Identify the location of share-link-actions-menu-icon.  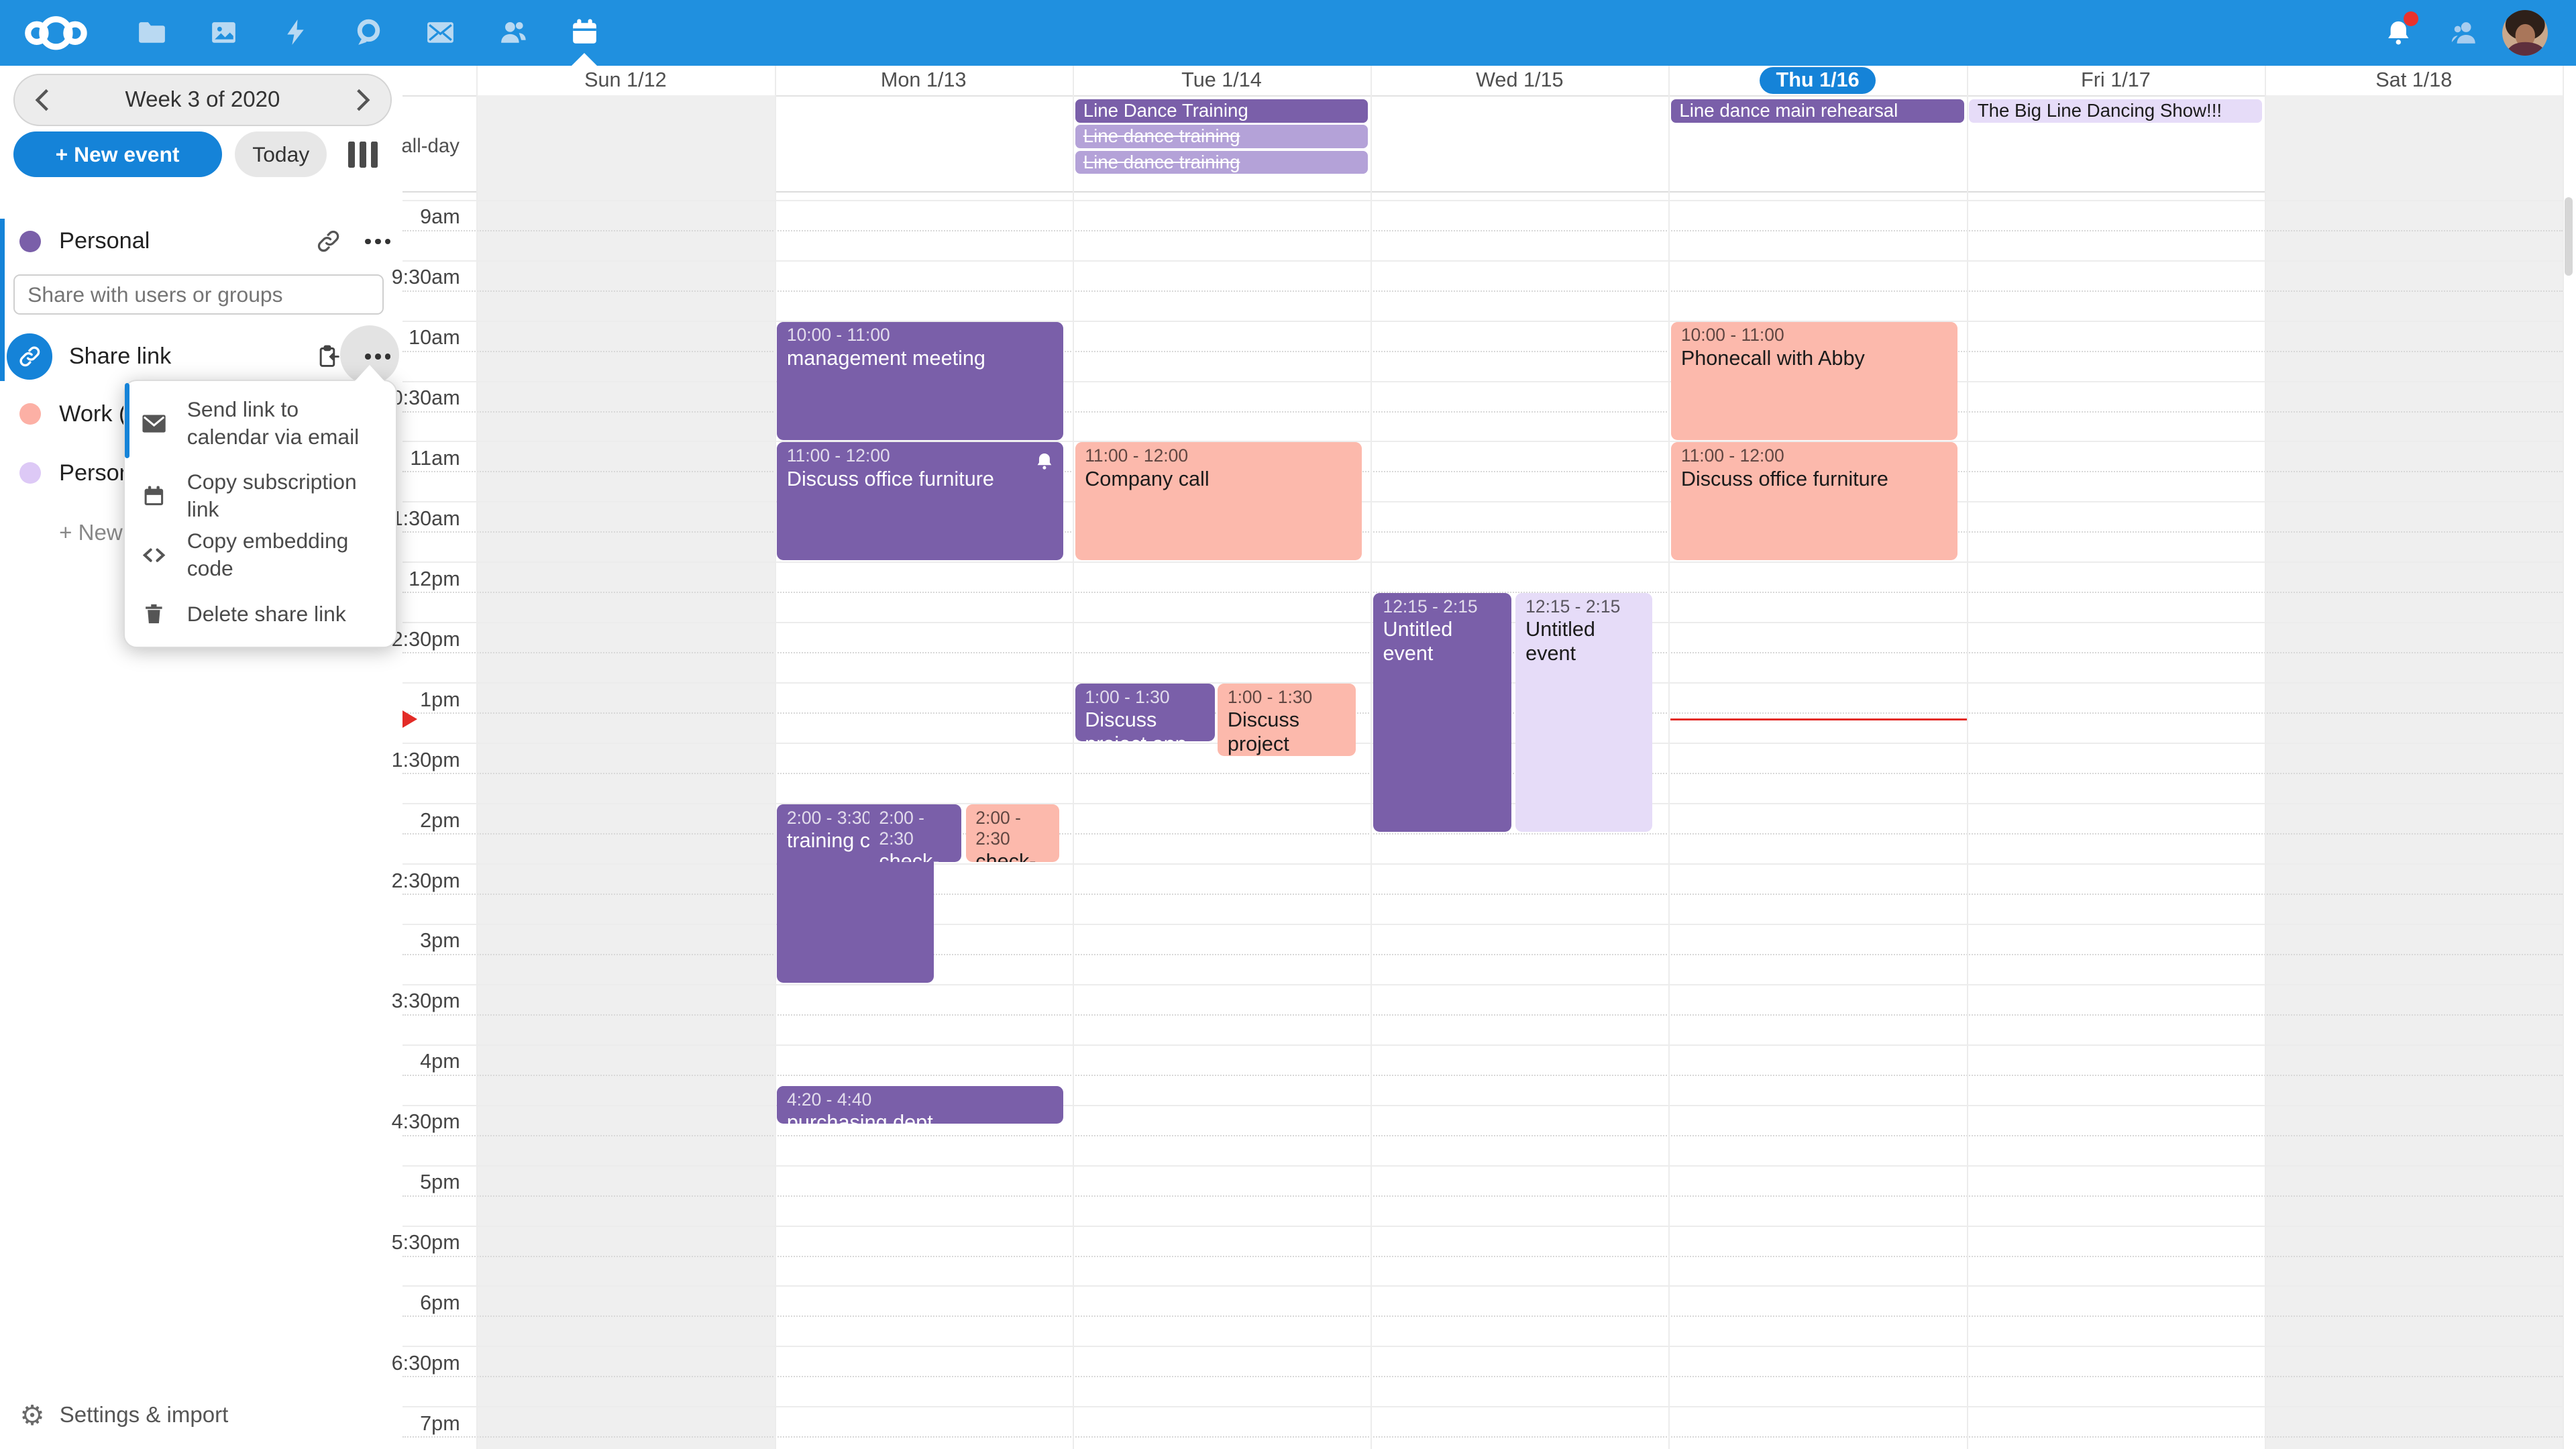
(378, 356).